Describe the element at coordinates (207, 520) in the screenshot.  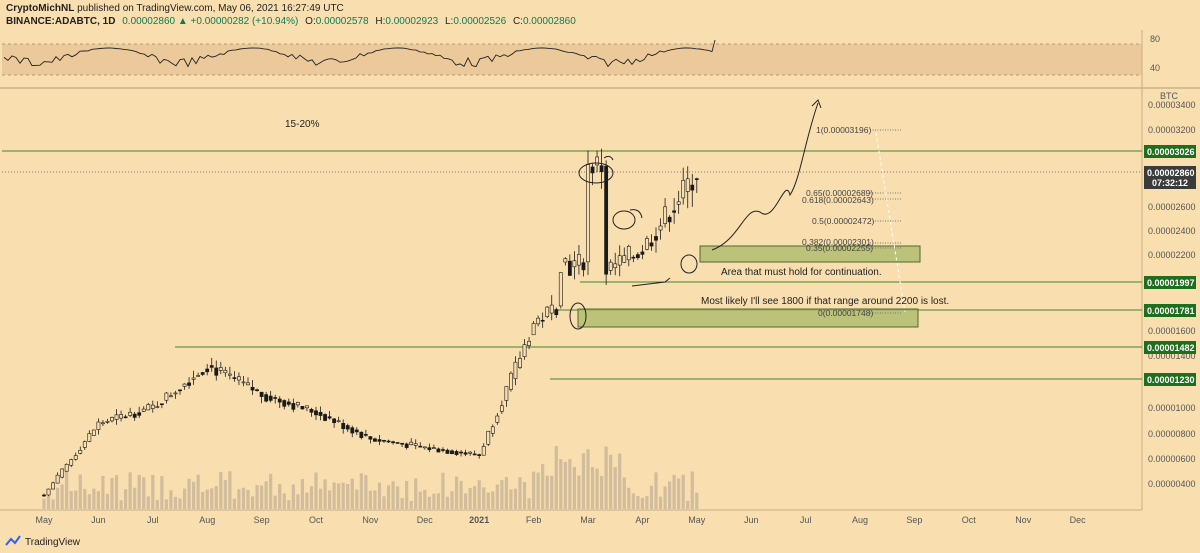
I see `time-tick: Aug` at that location.